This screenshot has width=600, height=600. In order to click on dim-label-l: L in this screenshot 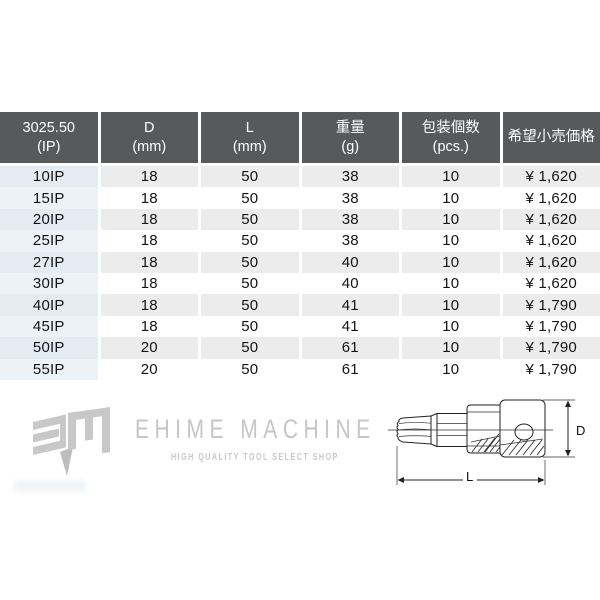, I will do `click(469, 476)`.